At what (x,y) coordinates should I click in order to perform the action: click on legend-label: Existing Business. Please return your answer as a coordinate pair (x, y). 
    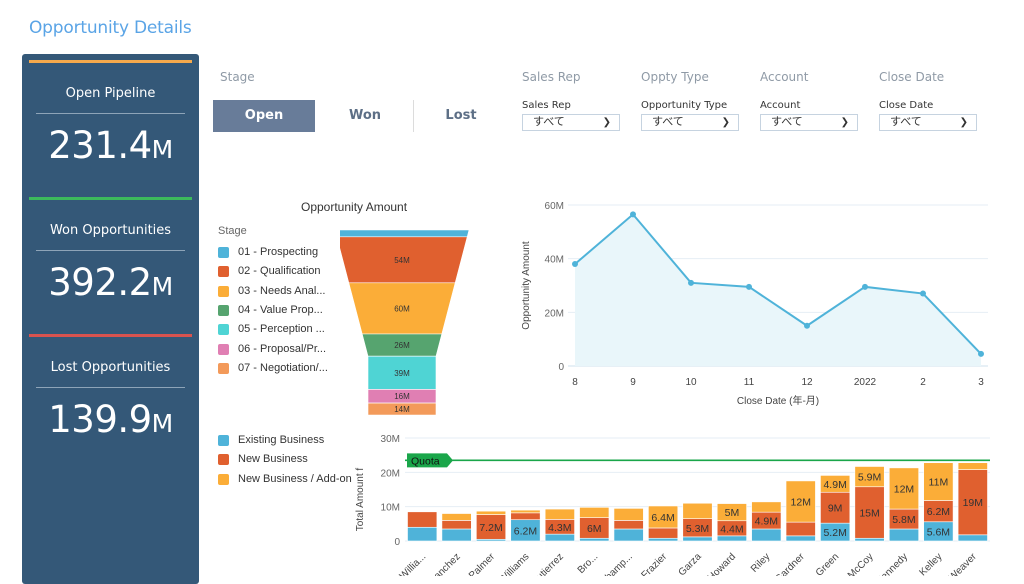
    Looking at the image, I should click on (281, 440).